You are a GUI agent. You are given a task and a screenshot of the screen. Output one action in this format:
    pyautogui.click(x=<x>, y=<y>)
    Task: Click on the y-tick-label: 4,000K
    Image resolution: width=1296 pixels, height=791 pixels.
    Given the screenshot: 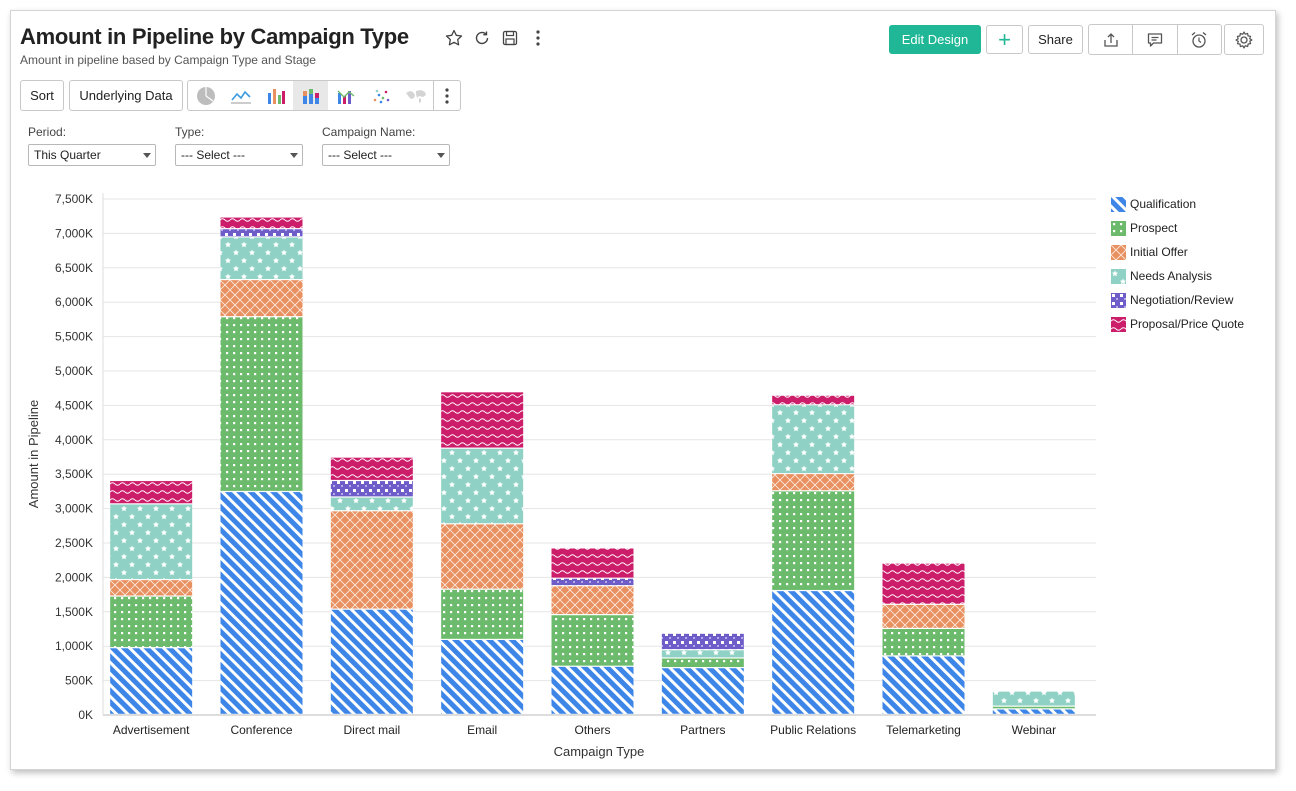 What is the action you would take?
    pyautogui.click(x=74, y=440)
    